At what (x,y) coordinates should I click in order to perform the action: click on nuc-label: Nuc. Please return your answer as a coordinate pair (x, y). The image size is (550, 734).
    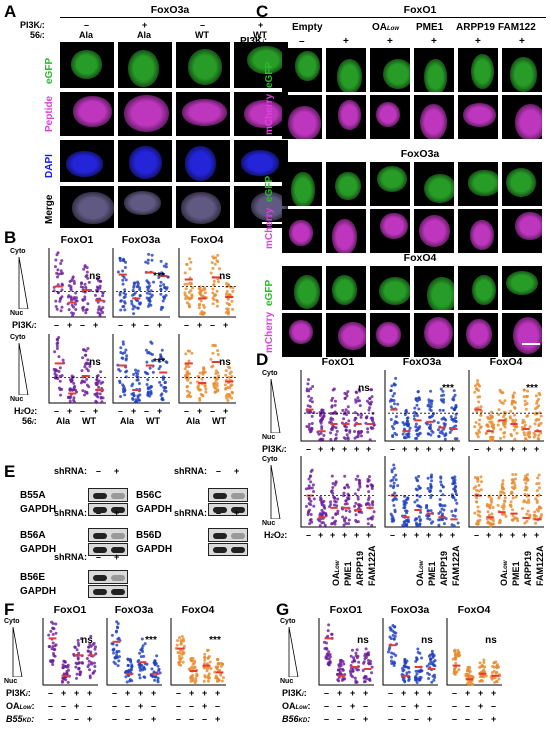
    Looking at the image, I should click on (17, 313).